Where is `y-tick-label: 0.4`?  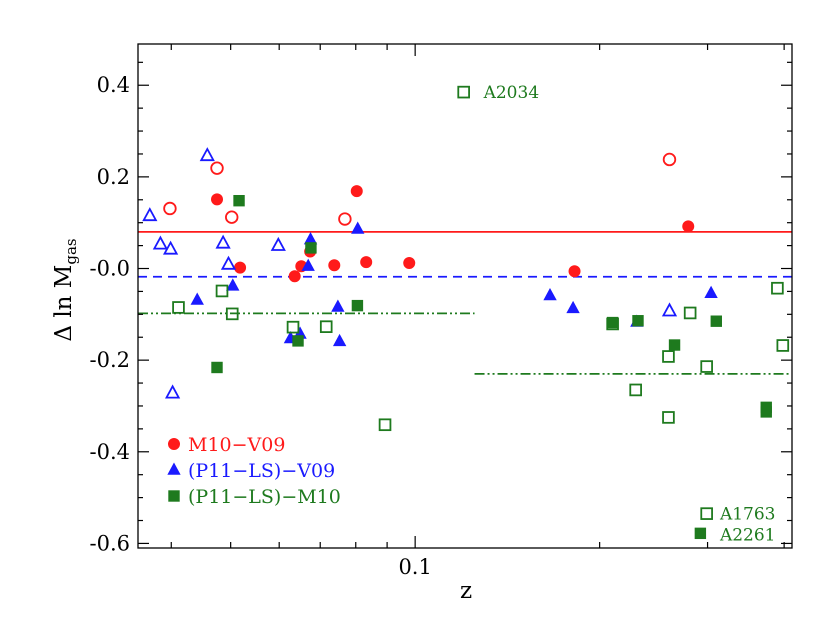 y-tick-label: 0.4 is located at coordinates (113, 85).